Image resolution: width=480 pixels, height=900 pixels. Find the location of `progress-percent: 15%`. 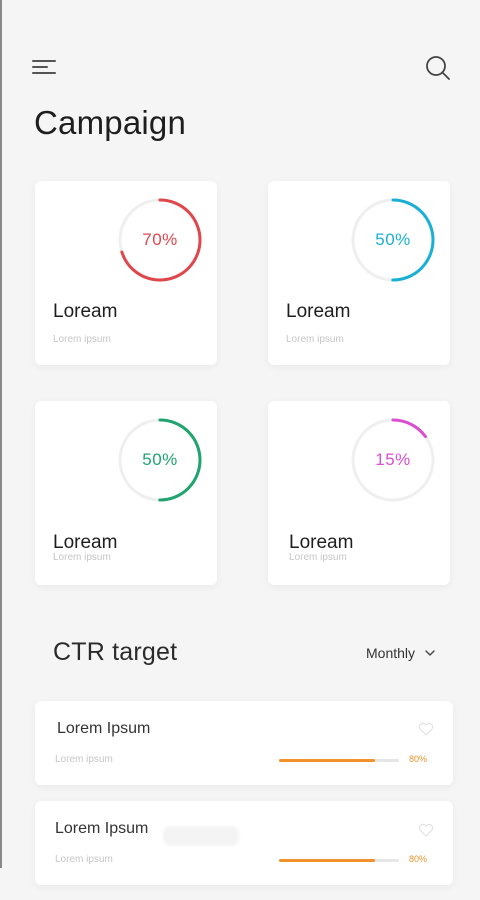

progress-percent: 15% is located at coordinates (393, 459).